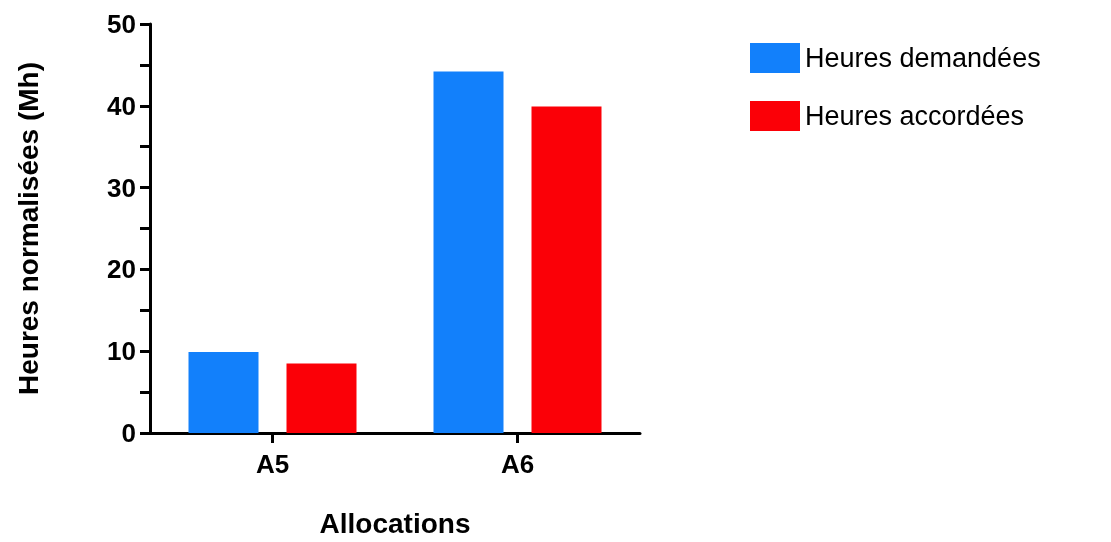  Describe the element at coordinates (272, 464) in the screenshot. I see `x-tick-label: A5` at that location.